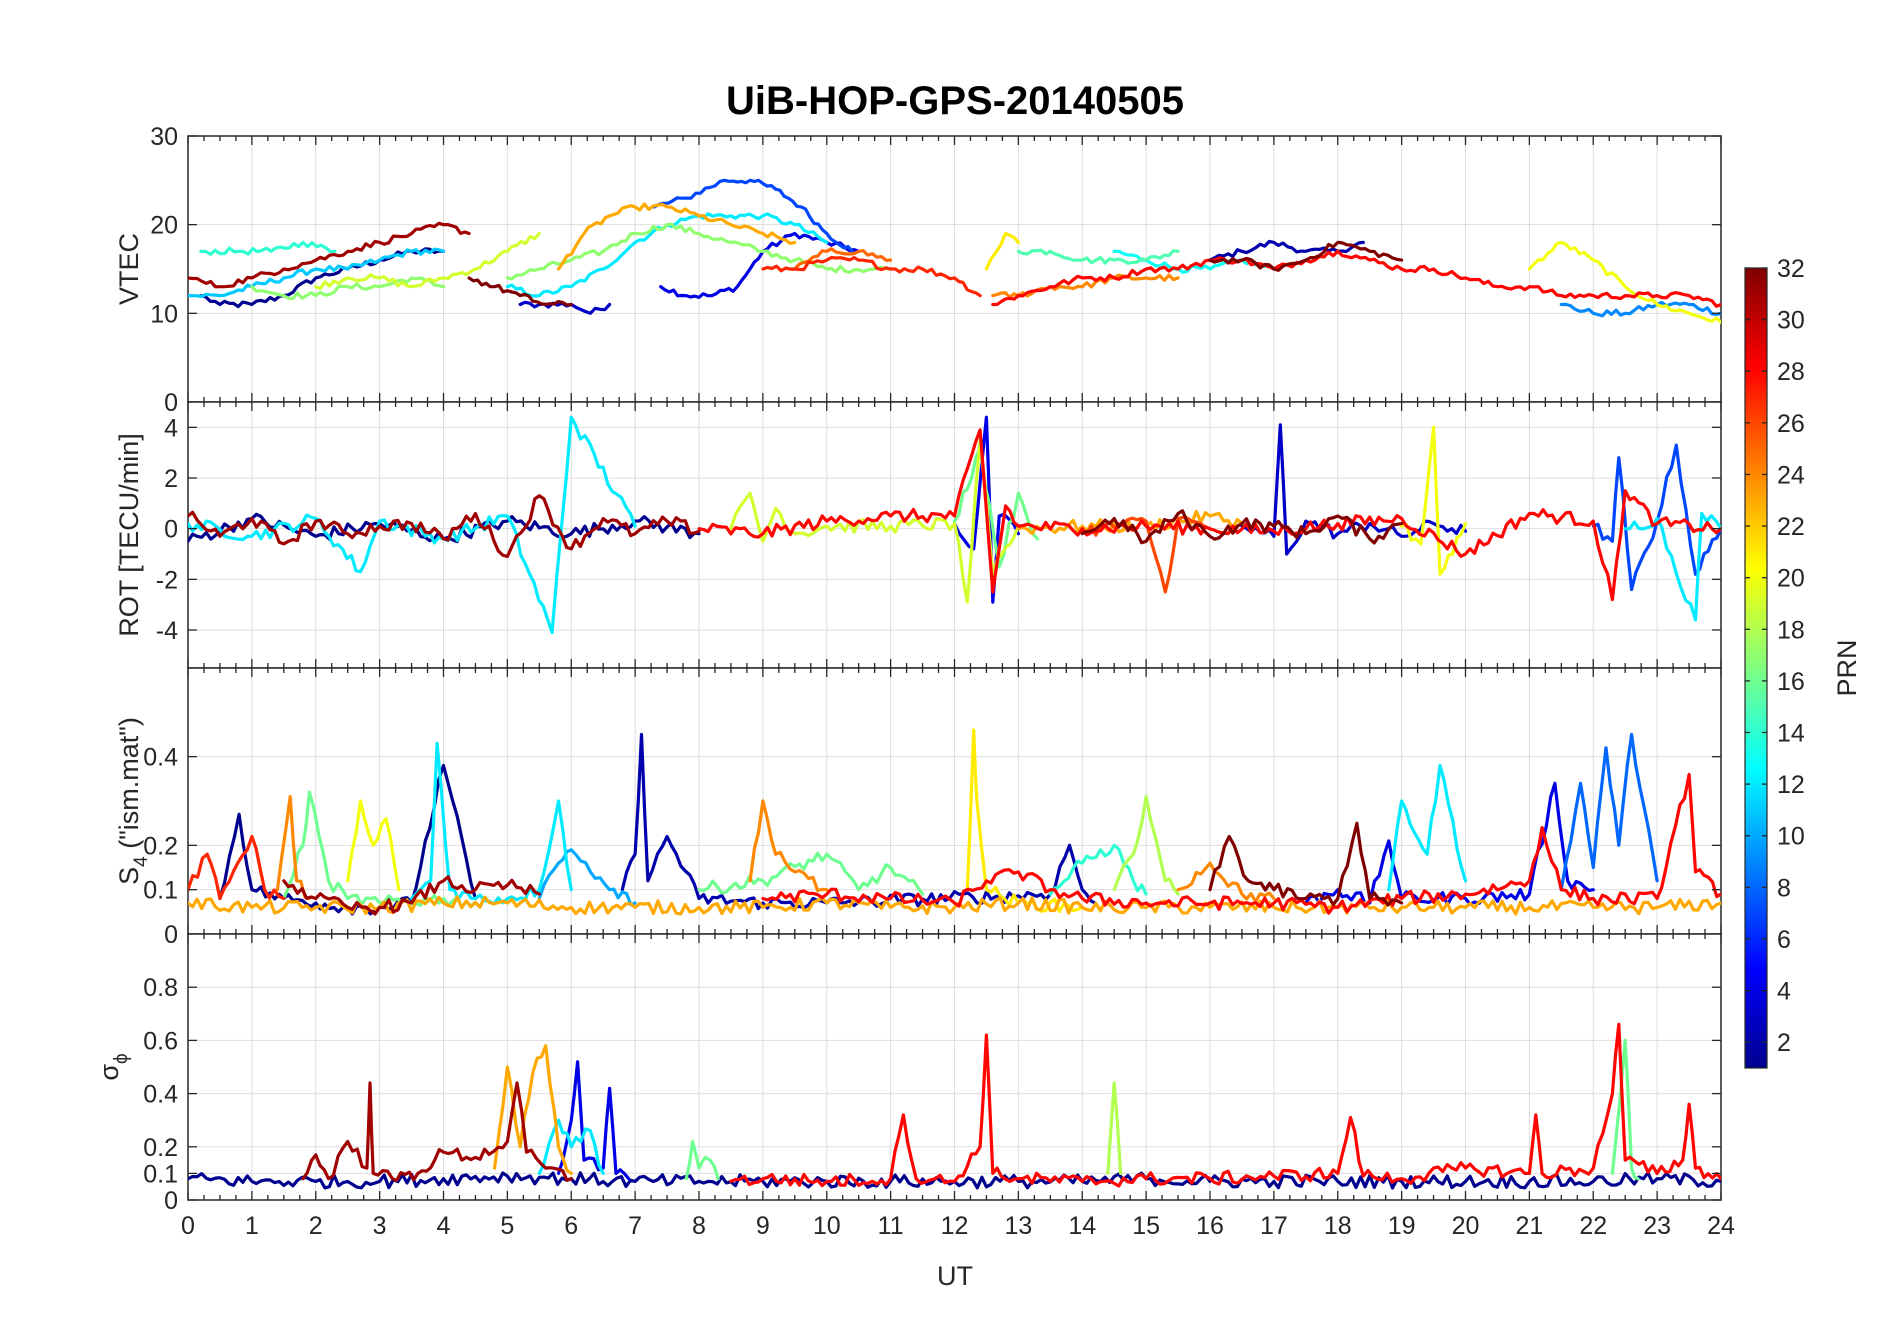 Image resolution: width=1902 pixels, height=1335 pixels. What do you see at coordinates (1791, 630) in the screenshot?
I see `colorbar-tick-label: 18` at bounding box center [1791, 630].